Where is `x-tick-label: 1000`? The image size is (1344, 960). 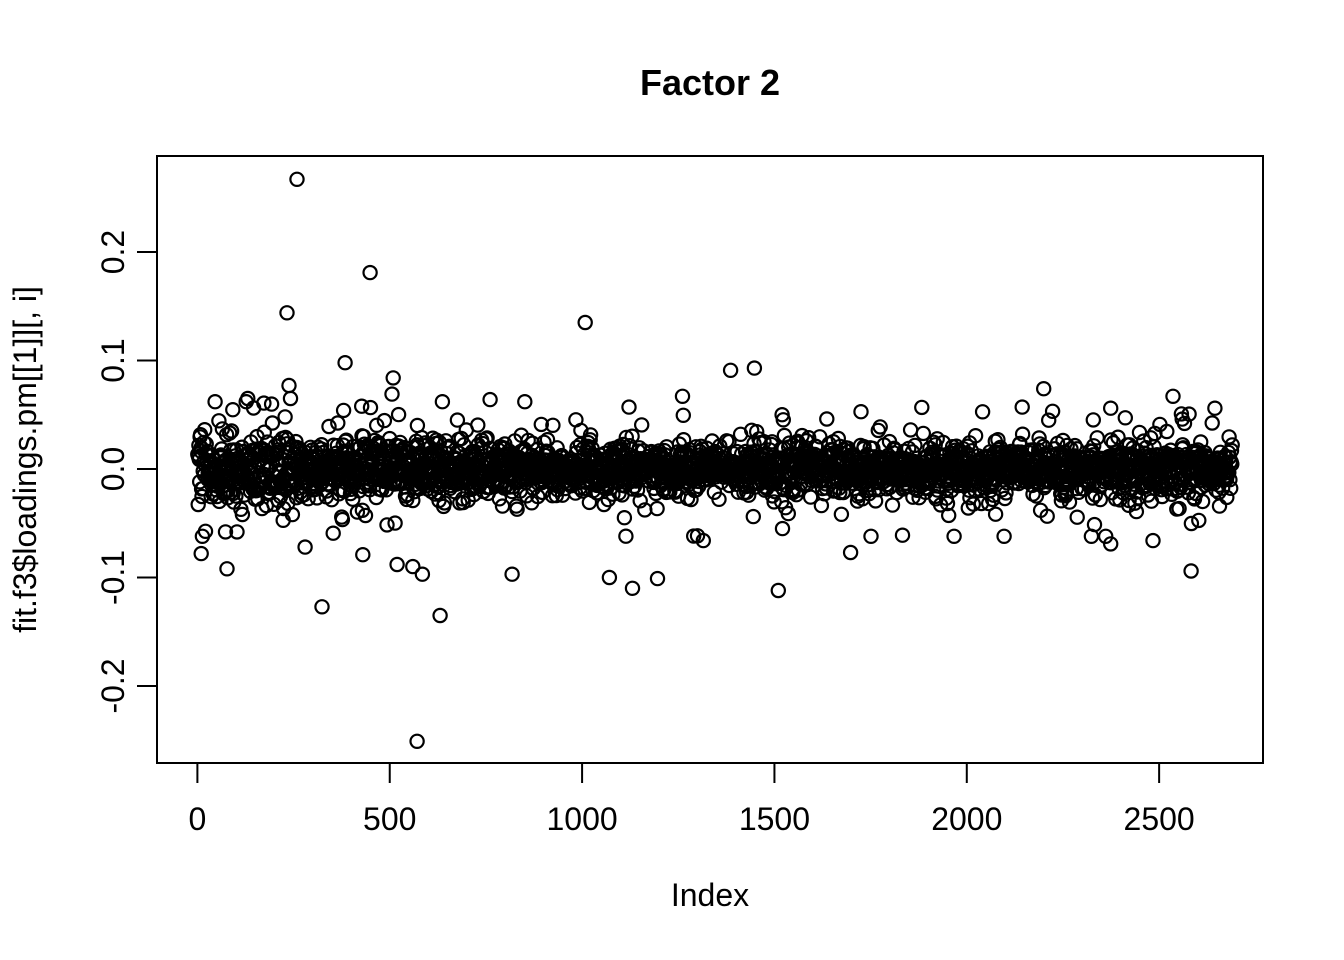 x-tick-label: 1000 is located at coordinates (581, 819).